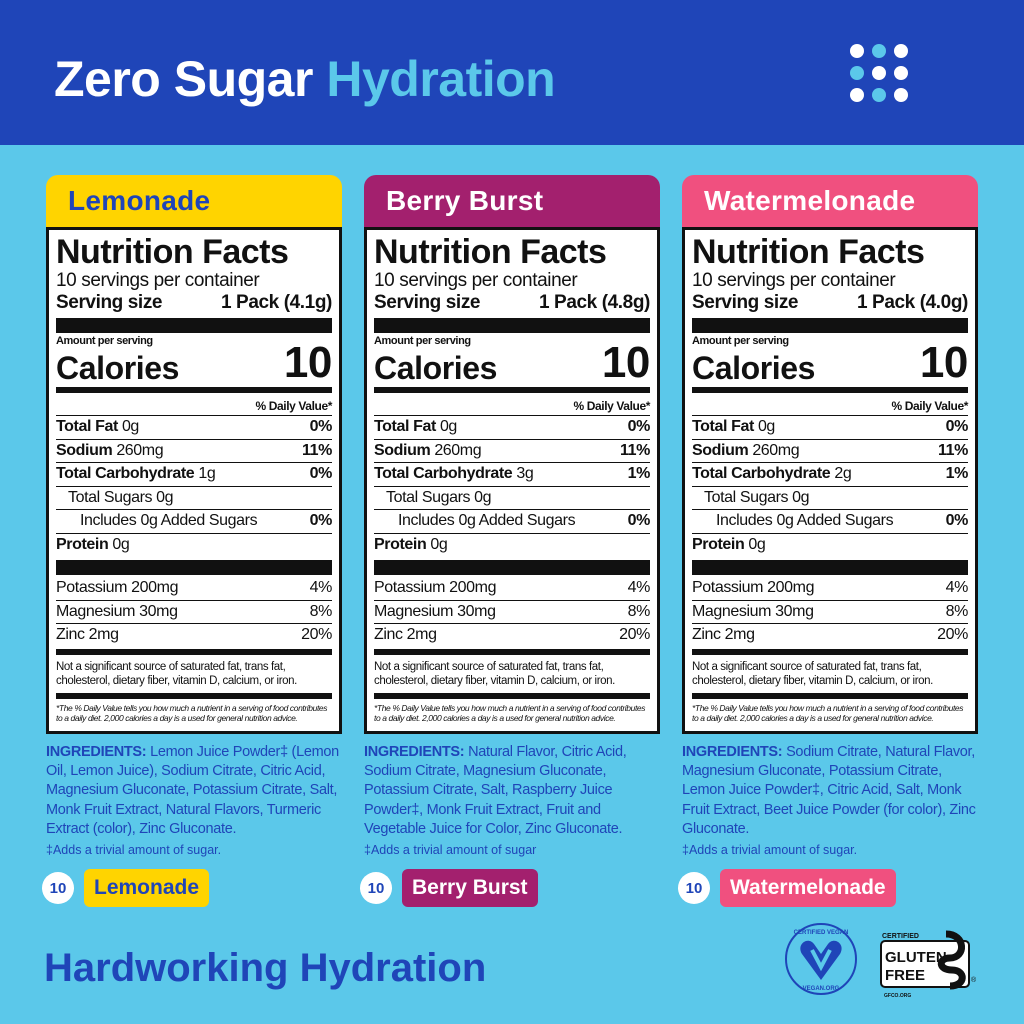 The height and width of the screenshot is (1024, 1024). I want to click on nutrition-facts-title: Nutrition Facts, so click(172, 252).